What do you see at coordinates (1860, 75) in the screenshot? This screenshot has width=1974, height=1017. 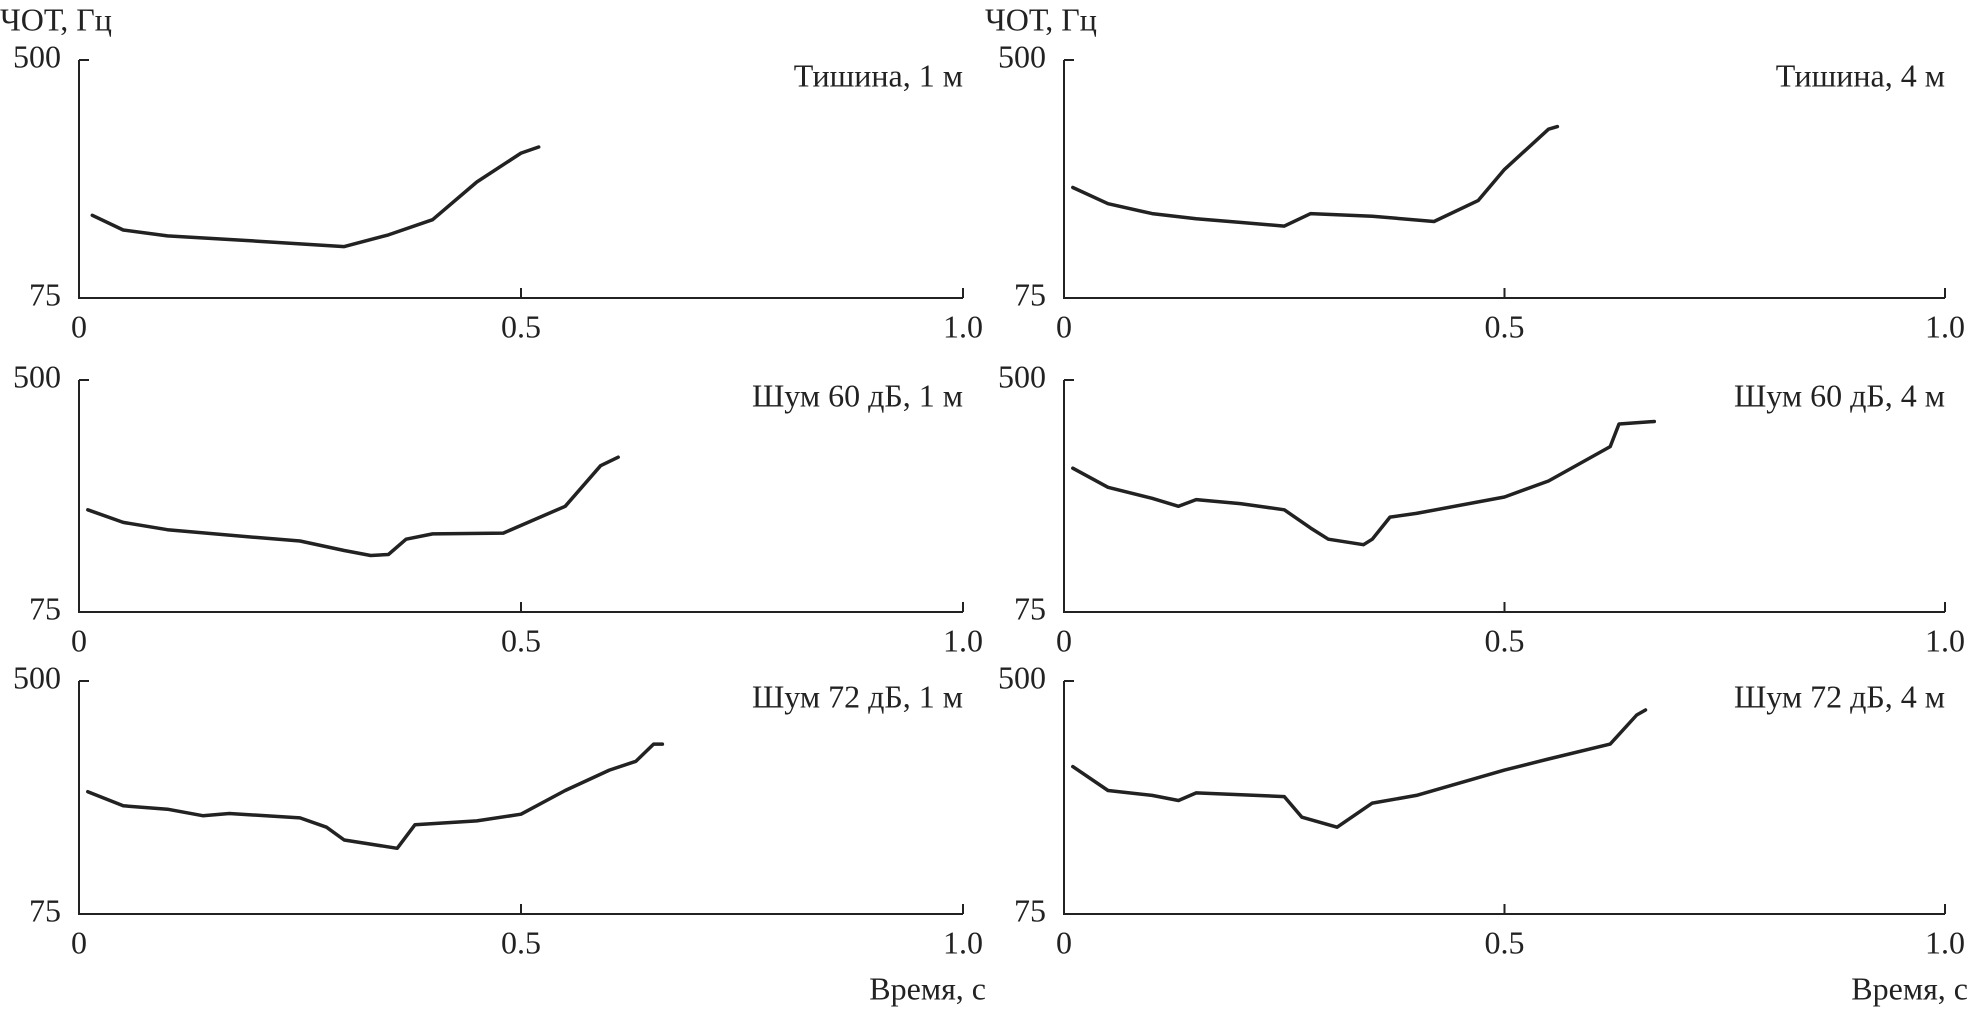 I see `panel-title: Тишина, 4 м` at bounding box center [1860, 75].